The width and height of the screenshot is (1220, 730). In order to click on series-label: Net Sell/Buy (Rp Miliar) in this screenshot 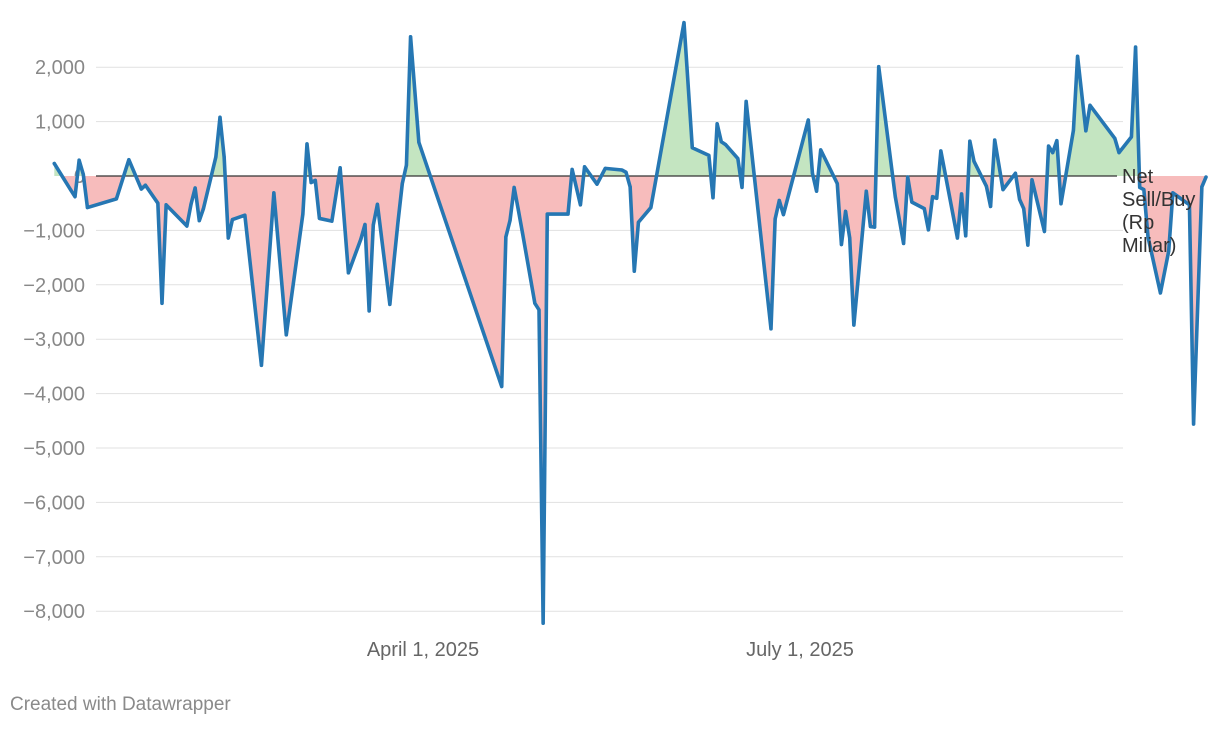, I will do `click(1158, 211)`.